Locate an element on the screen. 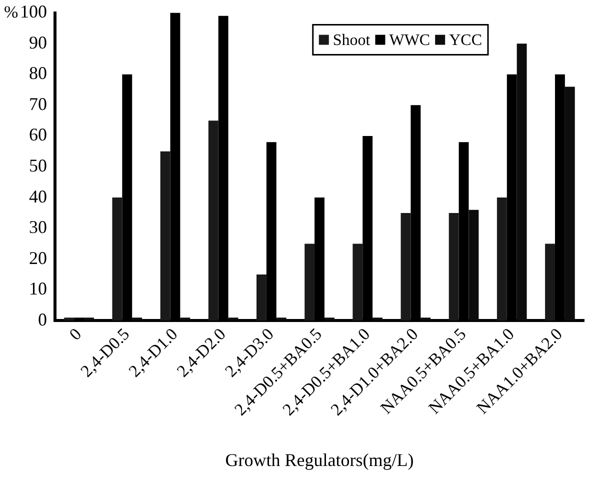 This screenshot has height=484, width=590. y-tick-label: 20 is located at coordinates (38, 258).